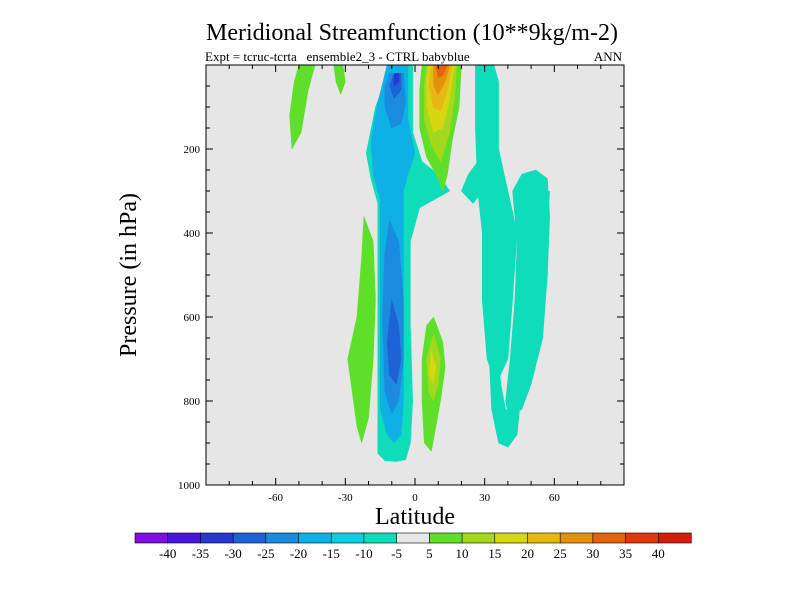 This screenshot has height=600, width=800. What do you see at coordinates (429, 553) in the screenshot?
I see `colorbar-label: 5` at bounding box center [429, 553].